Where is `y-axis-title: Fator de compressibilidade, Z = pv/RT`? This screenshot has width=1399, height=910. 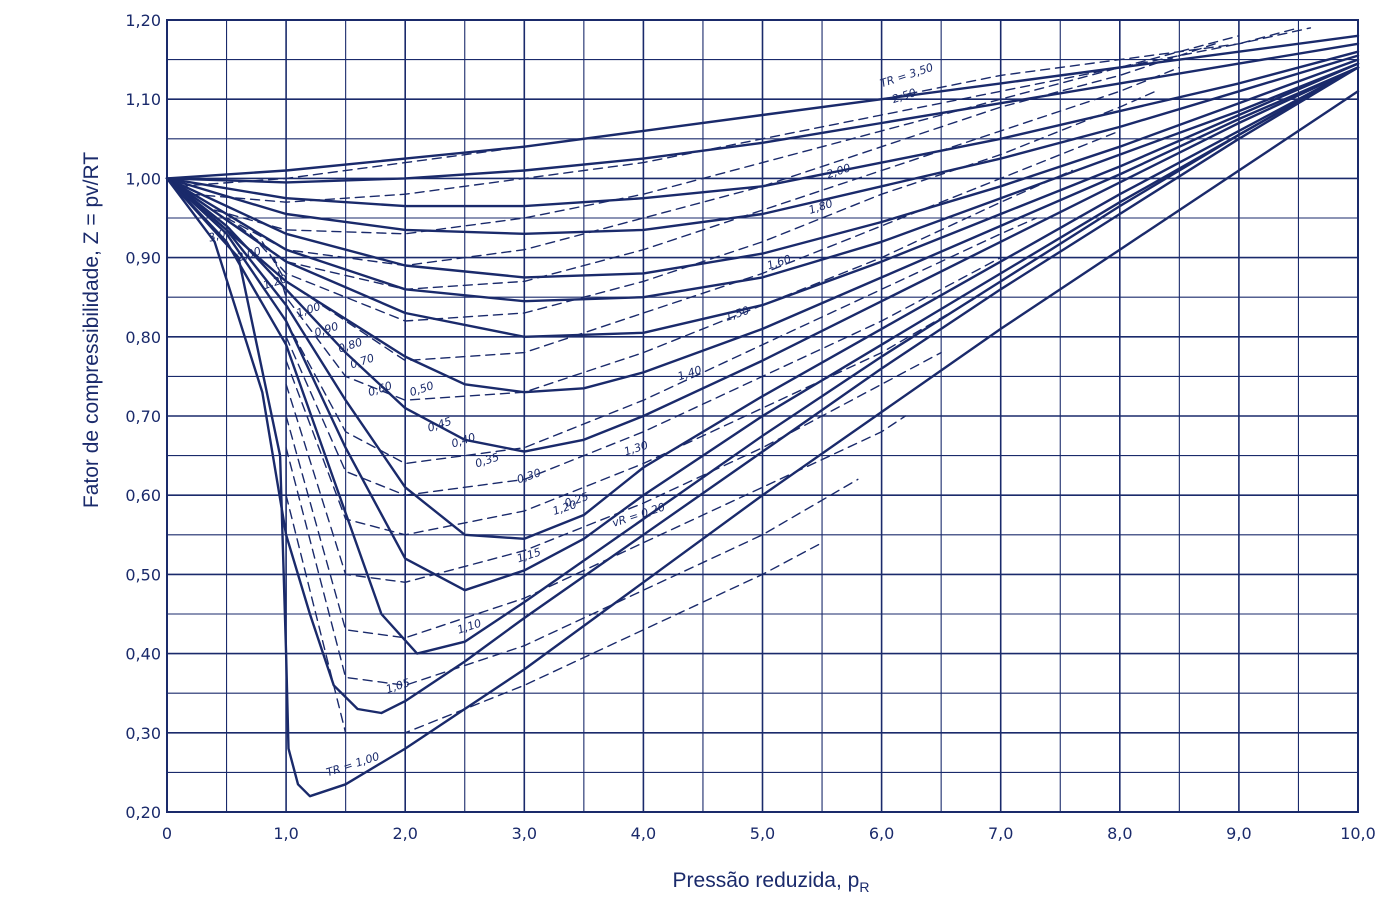
y-axis-title: Fator de compressibilidade, Z = pv/RT is located at coordinates (91, 330).